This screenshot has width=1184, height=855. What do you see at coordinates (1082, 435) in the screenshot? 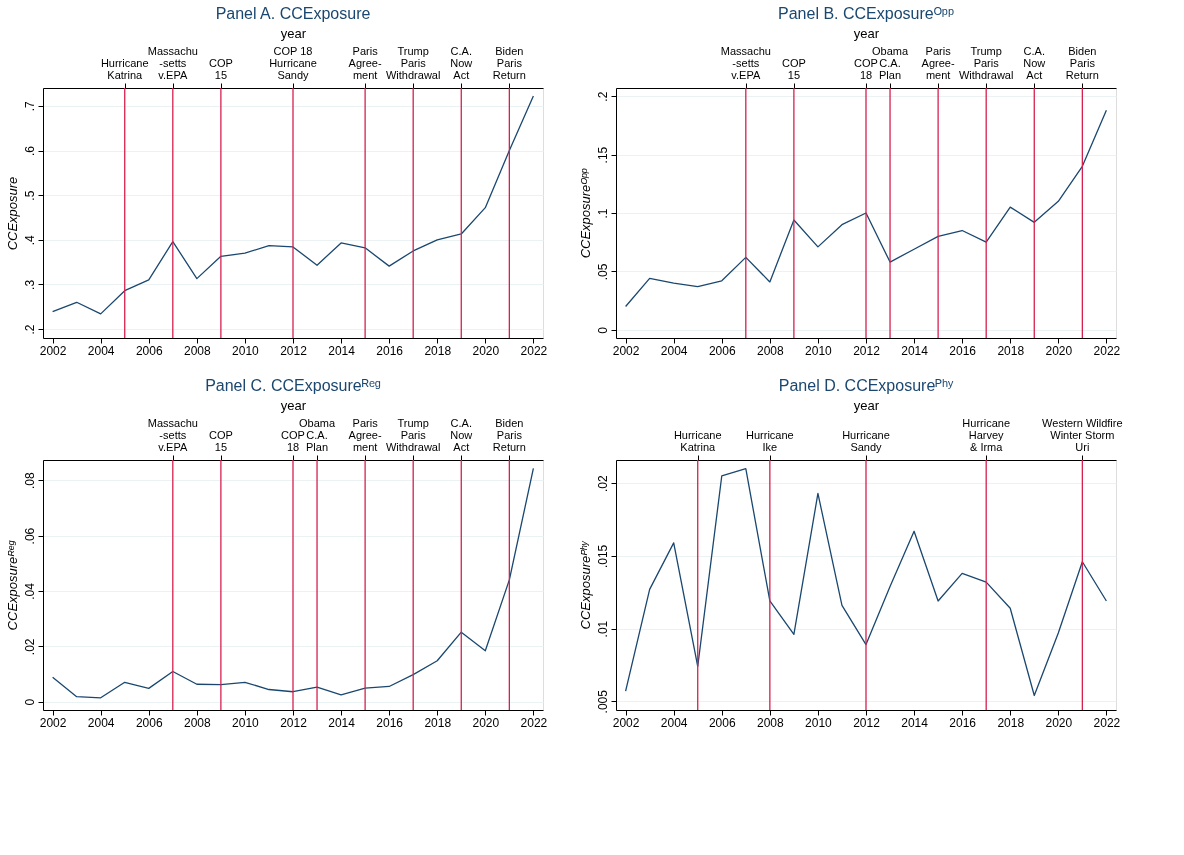
I see `ref-line-label: Western Wildfire Winter Storm Uri` at bounding box center [1082, 435].